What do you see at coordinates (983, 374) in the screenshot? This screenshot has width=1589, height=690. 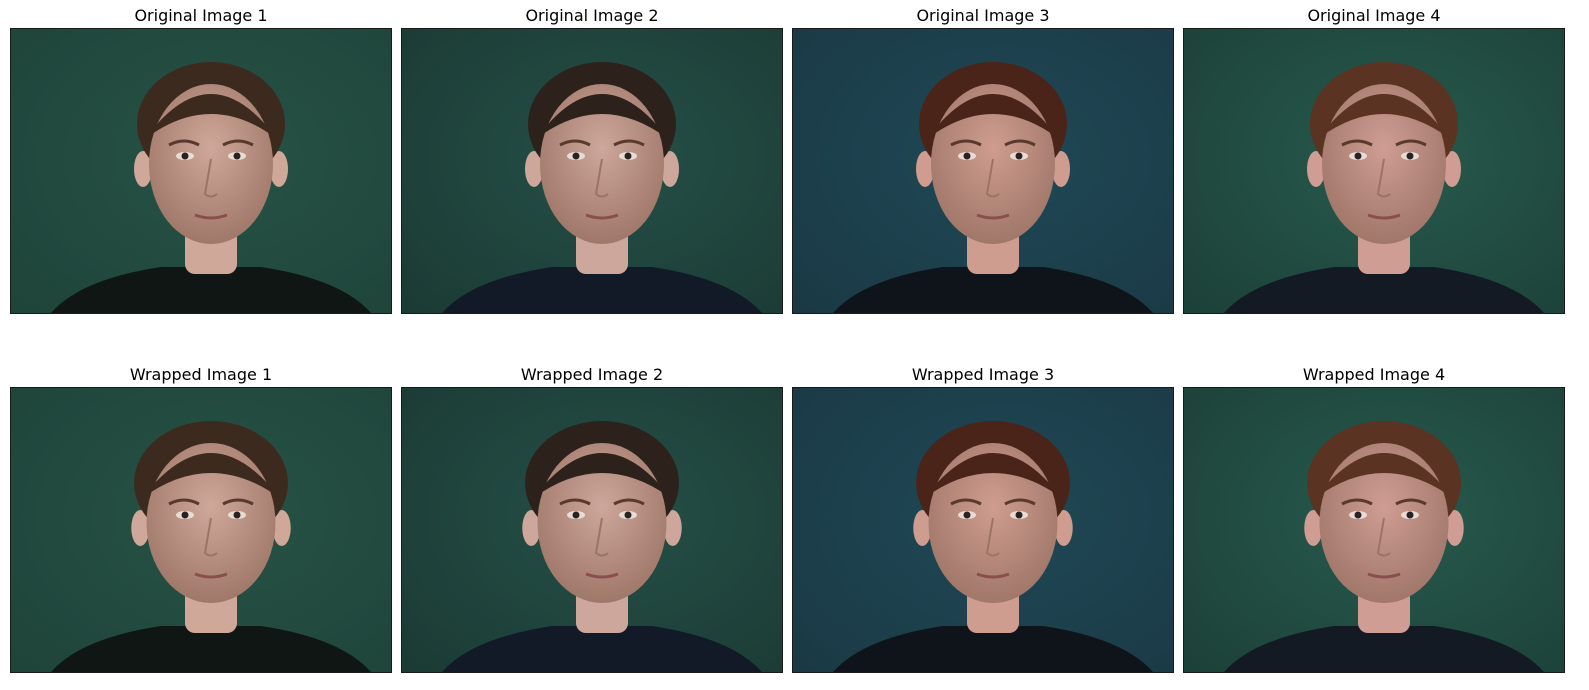 I see `panel-title: Wrapped Image 3` at bounding box center [983, 374].